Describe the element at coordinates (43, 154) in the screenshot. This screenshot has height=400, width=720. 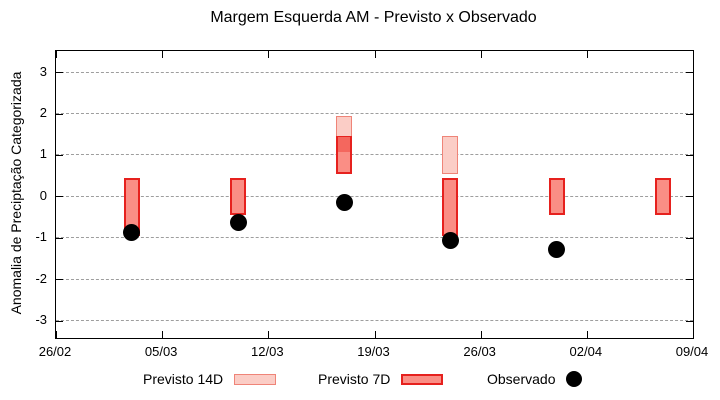
I see `y-tick-label: 1` at that location.